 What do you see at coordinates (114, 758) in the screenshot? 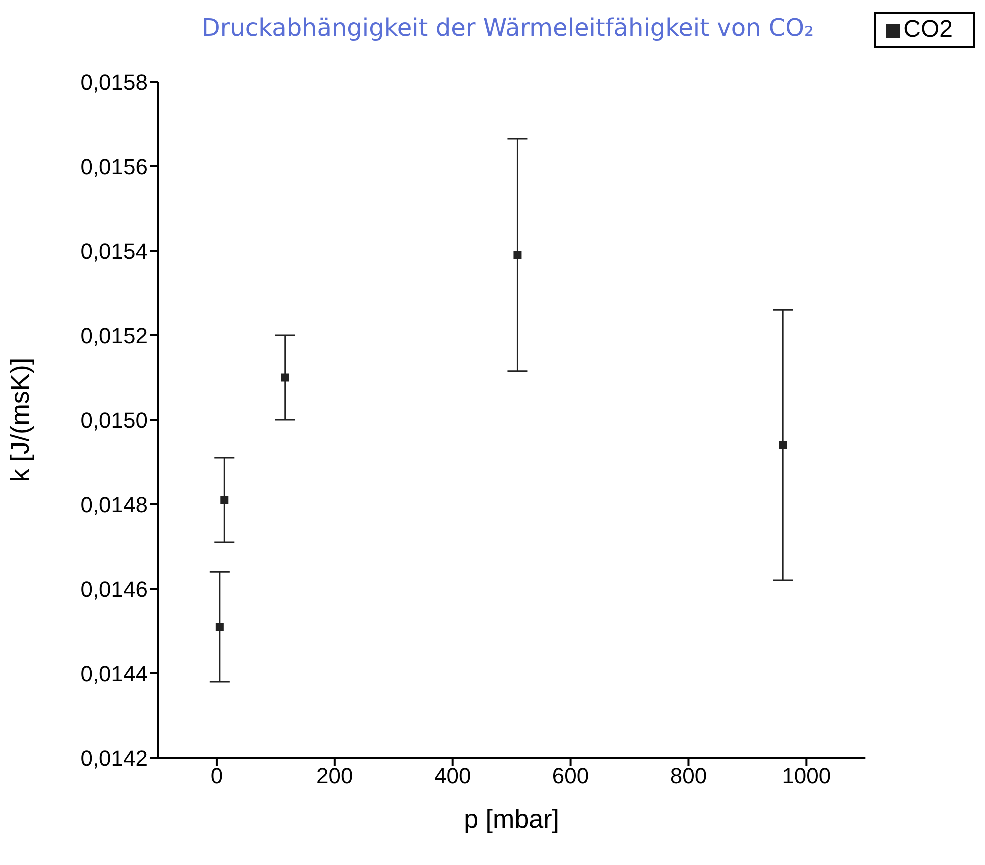
I see `y-tick-label: 0,0142` at bounding box center [114, 758].